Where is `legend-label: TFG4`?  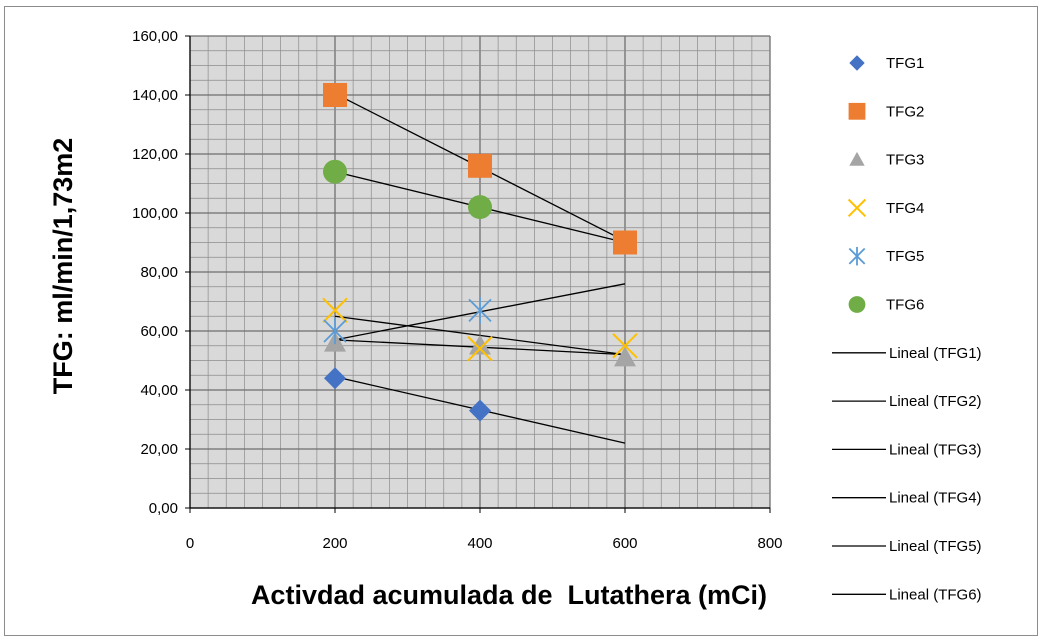 legend-label: TFG4 is located at coordinates (905, 208).